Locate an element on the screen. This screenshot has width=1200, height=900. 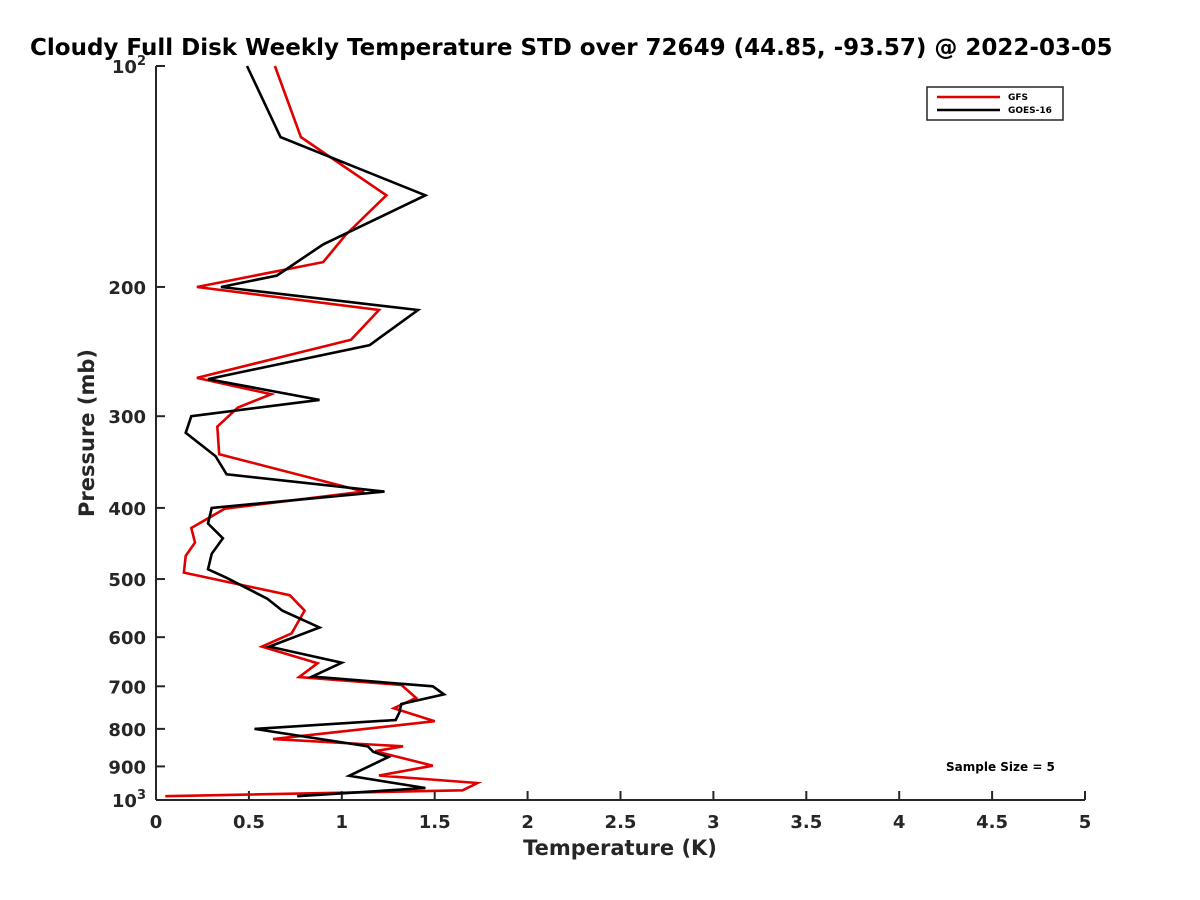
y-ticks: 10² 200 300 400 500 600 700 800 900 10³ is located at coordinates (136, 433).